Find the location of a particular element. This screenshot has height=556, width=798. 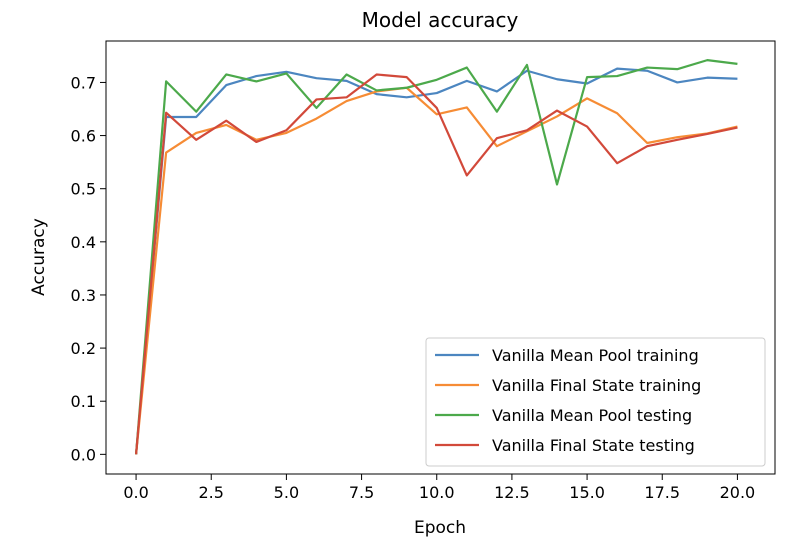

legend-label-3: Vanilla Mean Pool testing is located at coordinates (592, 415).